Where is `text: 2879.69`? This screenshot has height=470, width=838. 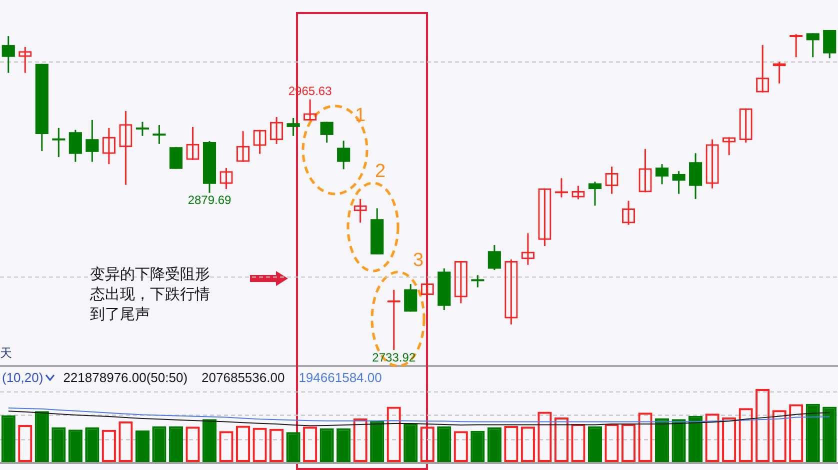 text: 2879.69 is located at coordinates (210, 200).